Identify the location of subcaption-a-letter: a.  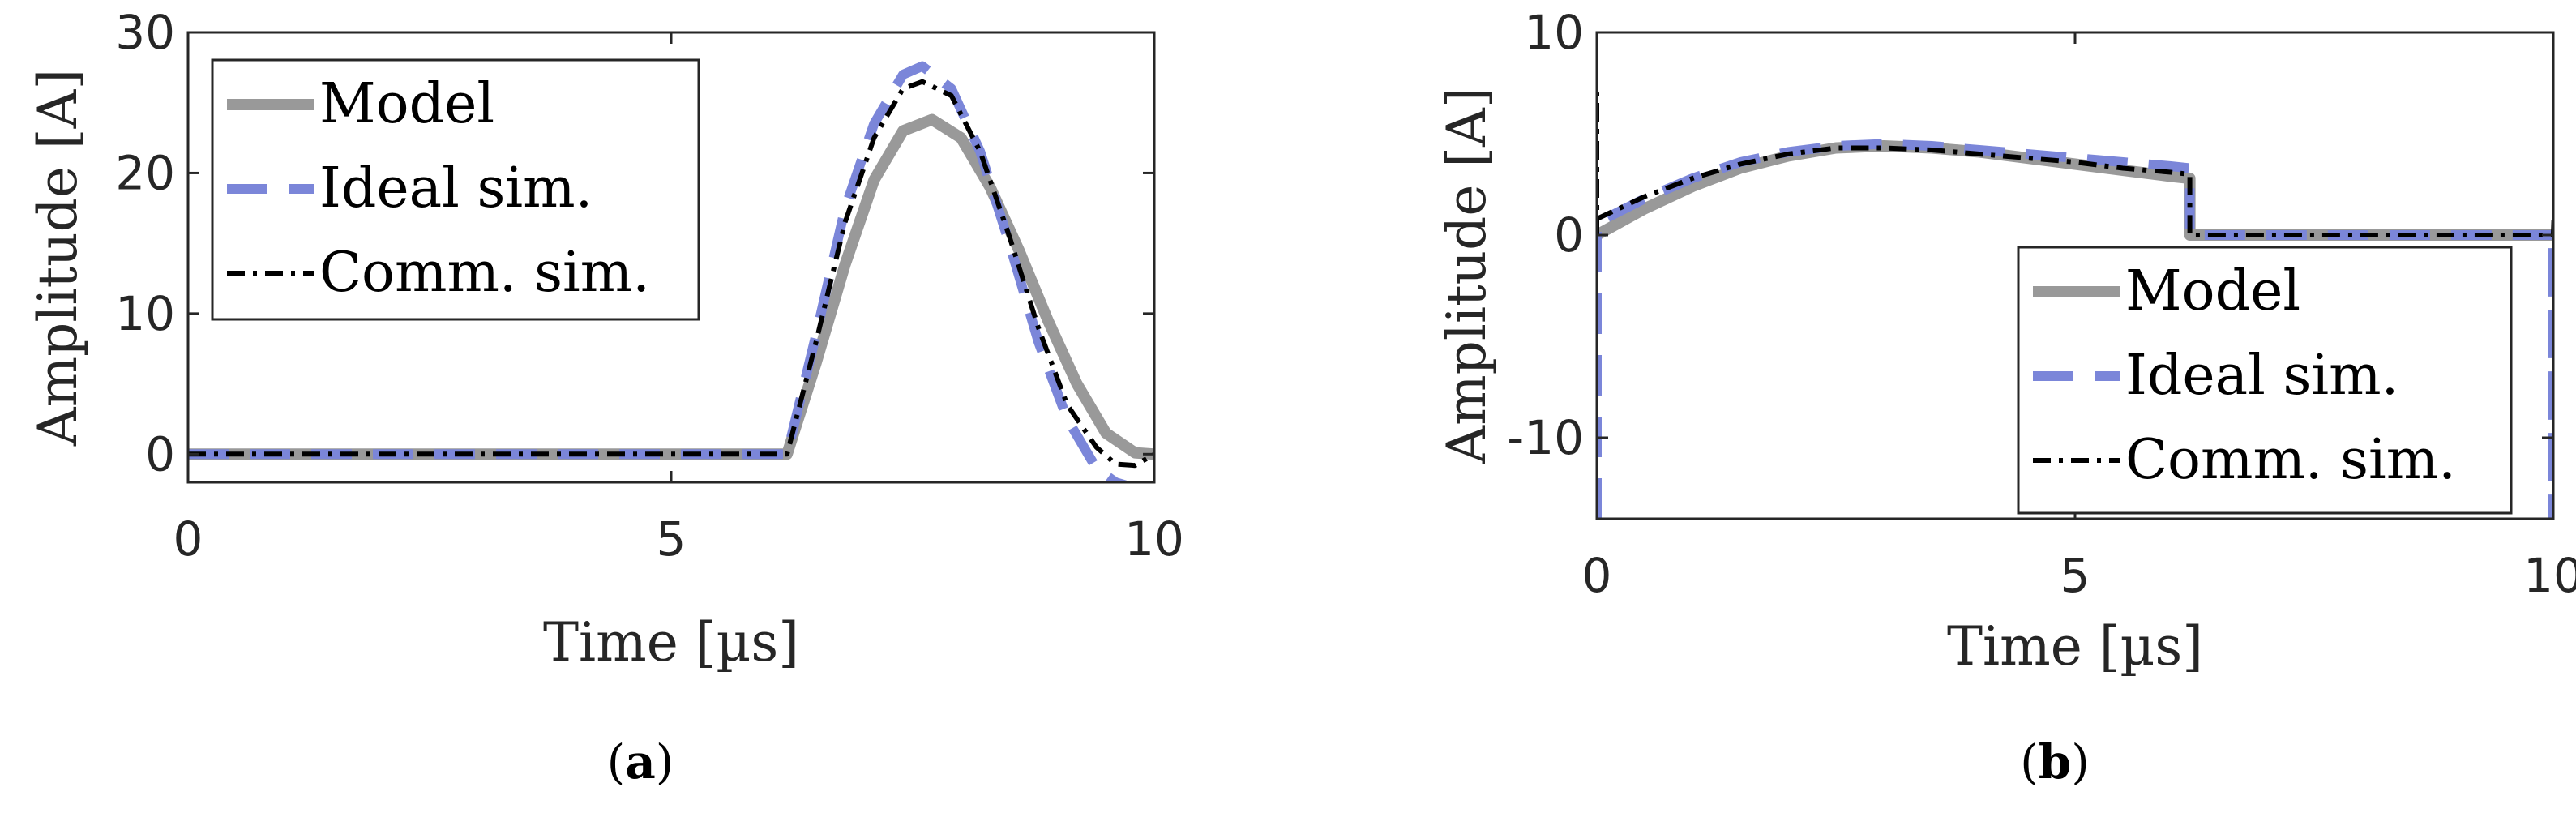
(640, 761).